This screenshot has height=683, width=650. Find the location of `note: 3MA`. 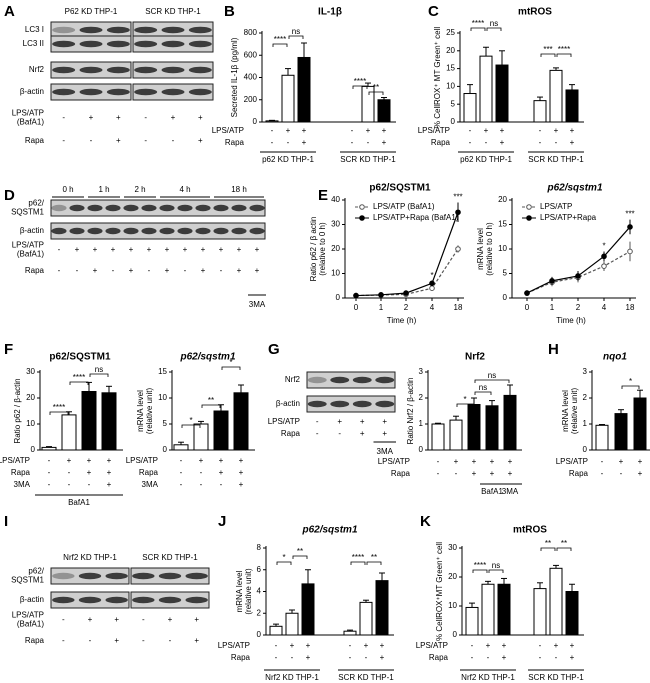

note: 3MA is located at coordinates (257, 304).